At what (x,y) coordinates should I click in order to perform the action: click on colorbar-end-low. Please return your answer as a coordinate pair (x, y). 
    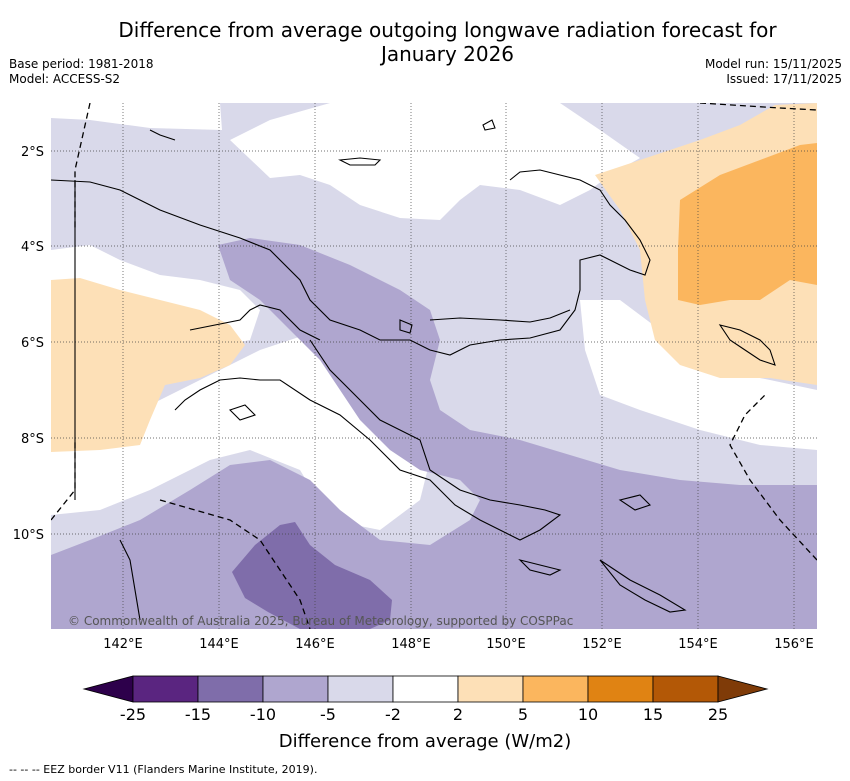
    Looking at the image, I should click on (108, 689).